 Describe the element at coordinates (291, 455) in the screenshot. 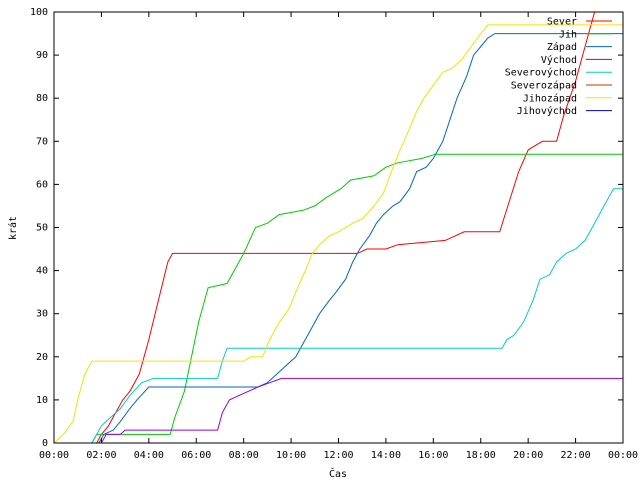

I see `x-tick-label: 10:00` at that location.